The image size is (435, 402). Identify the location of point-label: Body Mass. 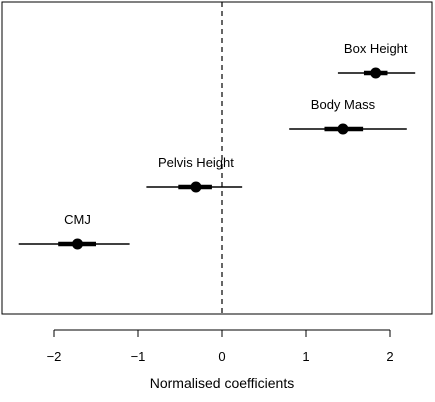
(343, 104).